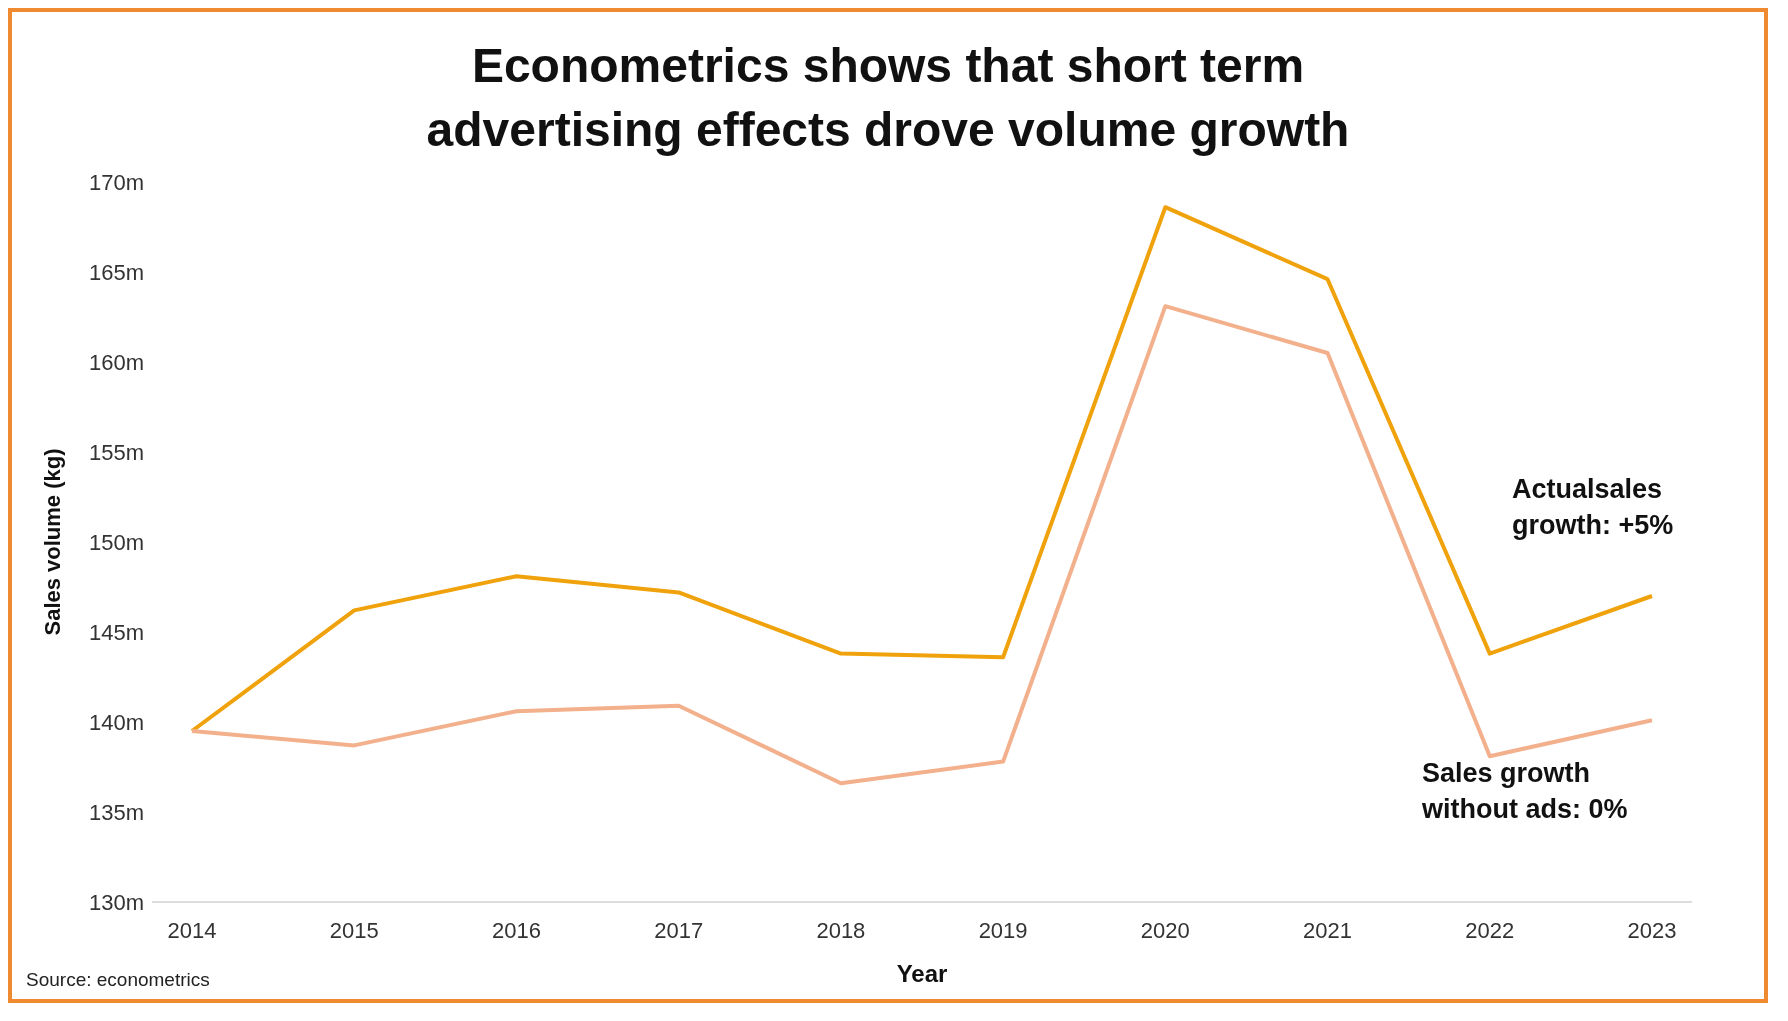 This screenshot has height=1021, width=1788. What do you see at coordinates (118, 980) in the screenshot?
I see `source-note: Source: econometrics` at bounding box center [118, 980].